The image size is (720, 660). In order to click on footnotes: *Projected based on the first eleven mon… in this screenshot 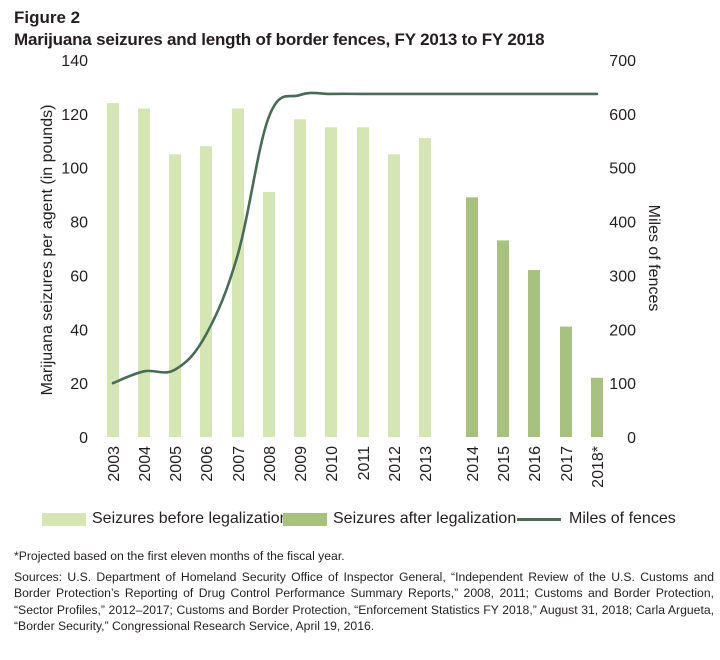, I will do `click(364, 591)`.